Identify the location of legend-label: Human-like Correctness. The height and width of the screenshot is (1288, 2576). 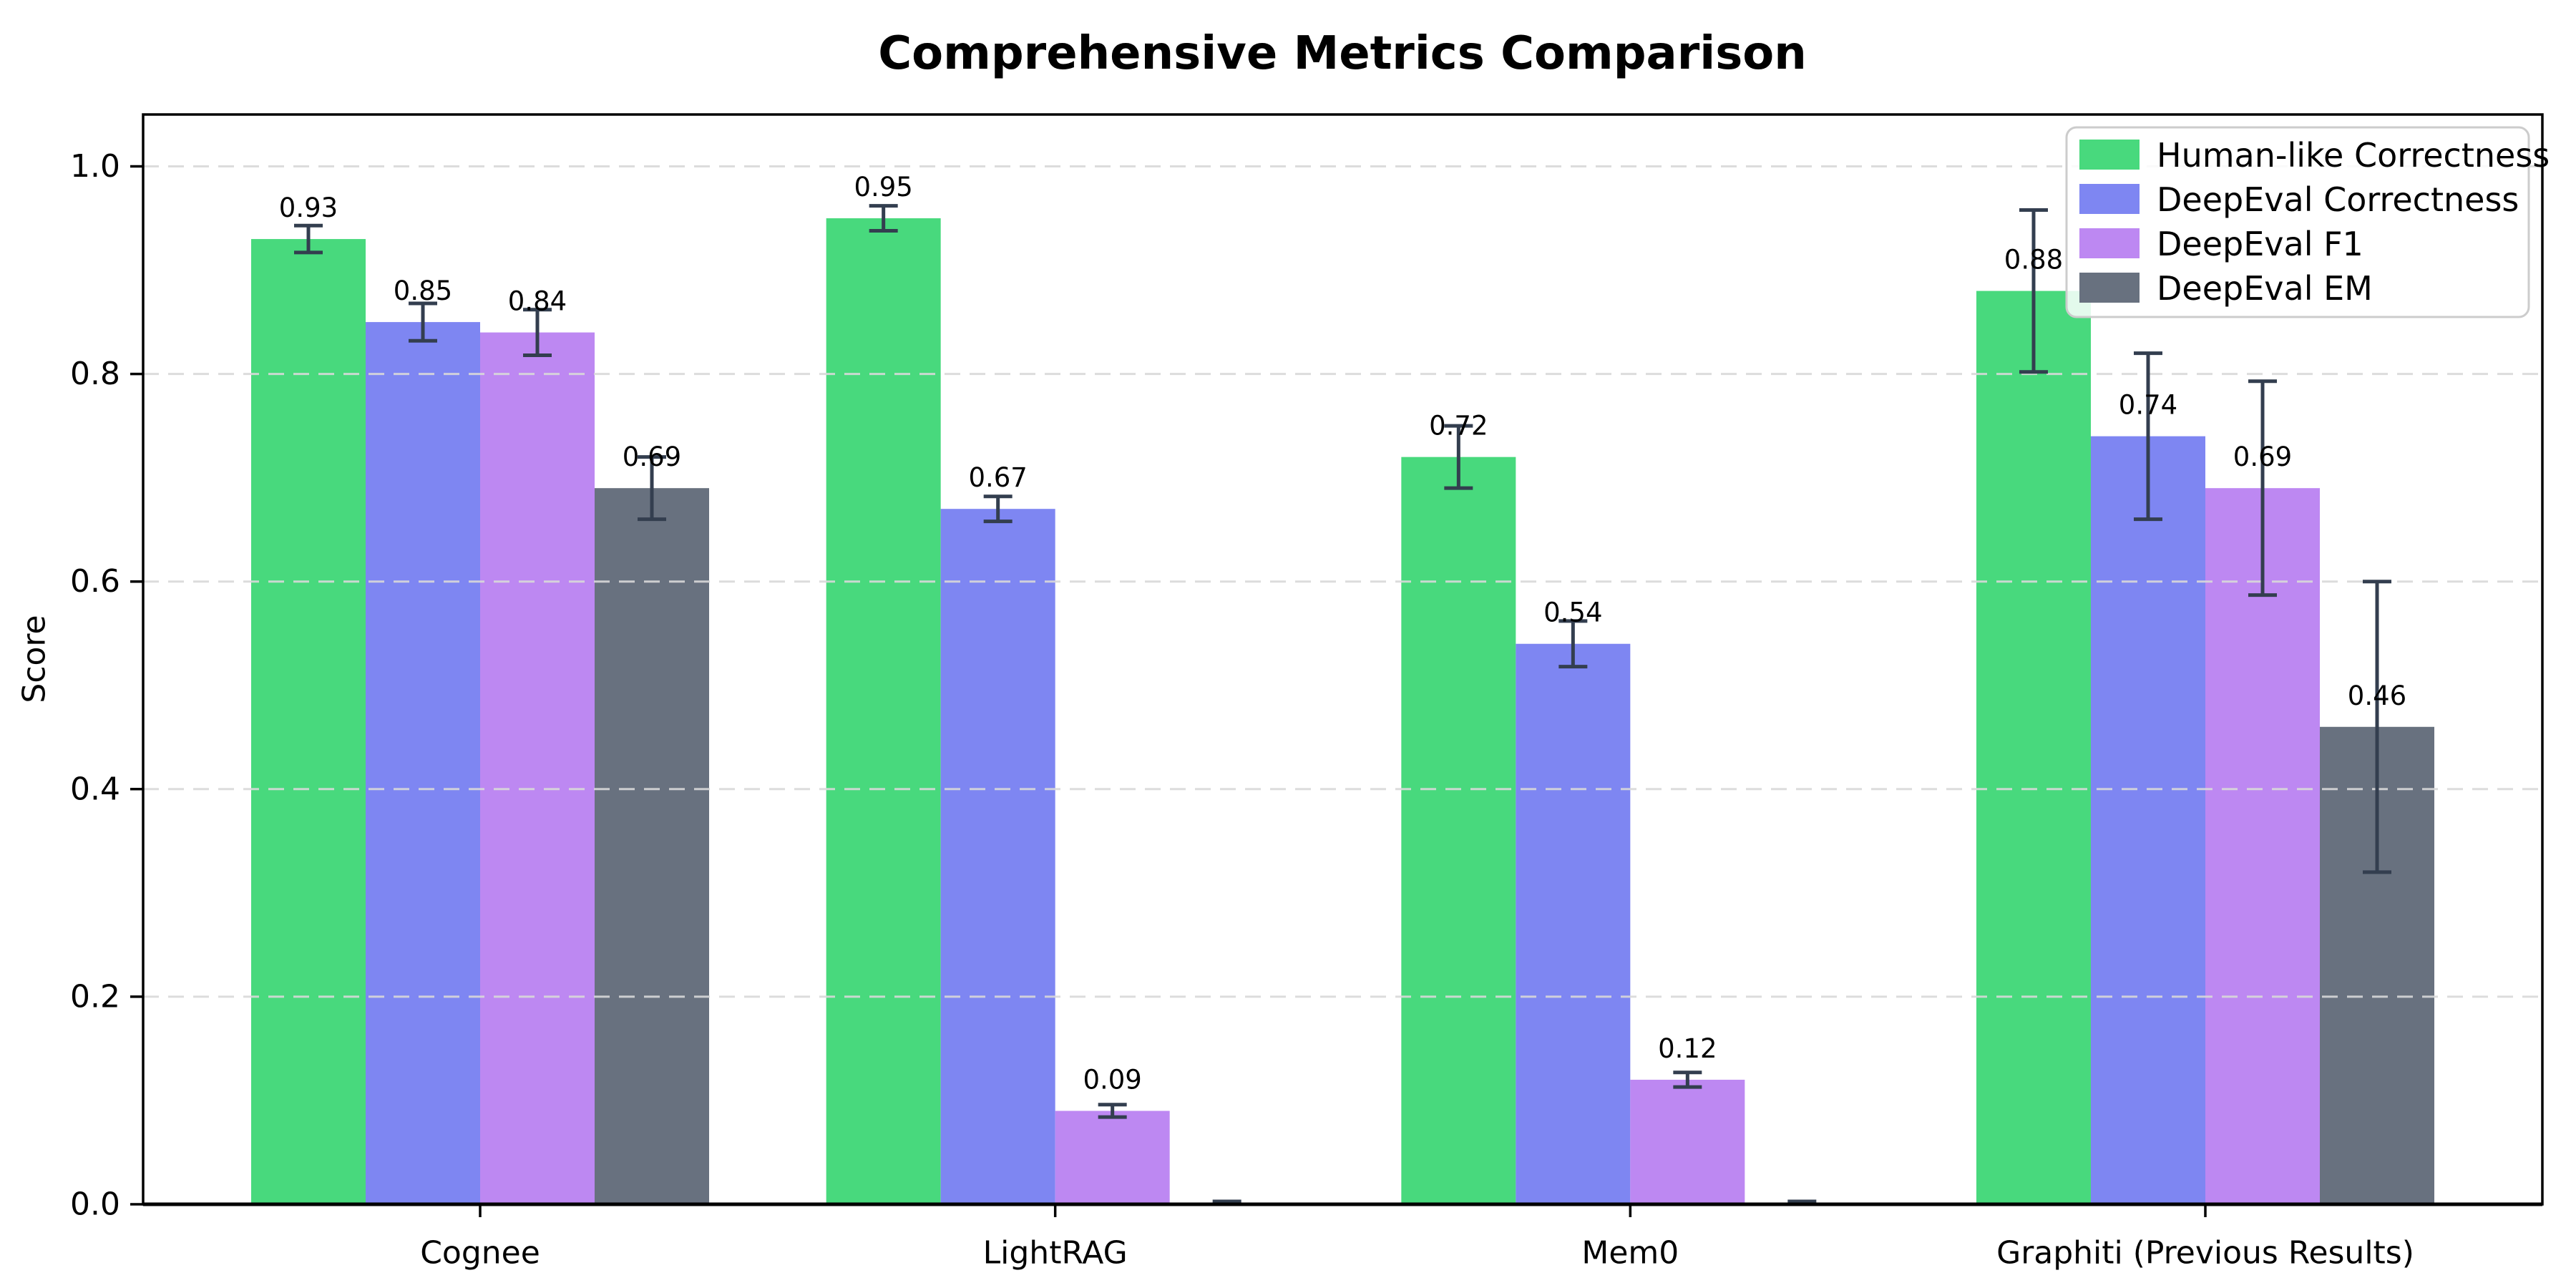
(2353, 155).